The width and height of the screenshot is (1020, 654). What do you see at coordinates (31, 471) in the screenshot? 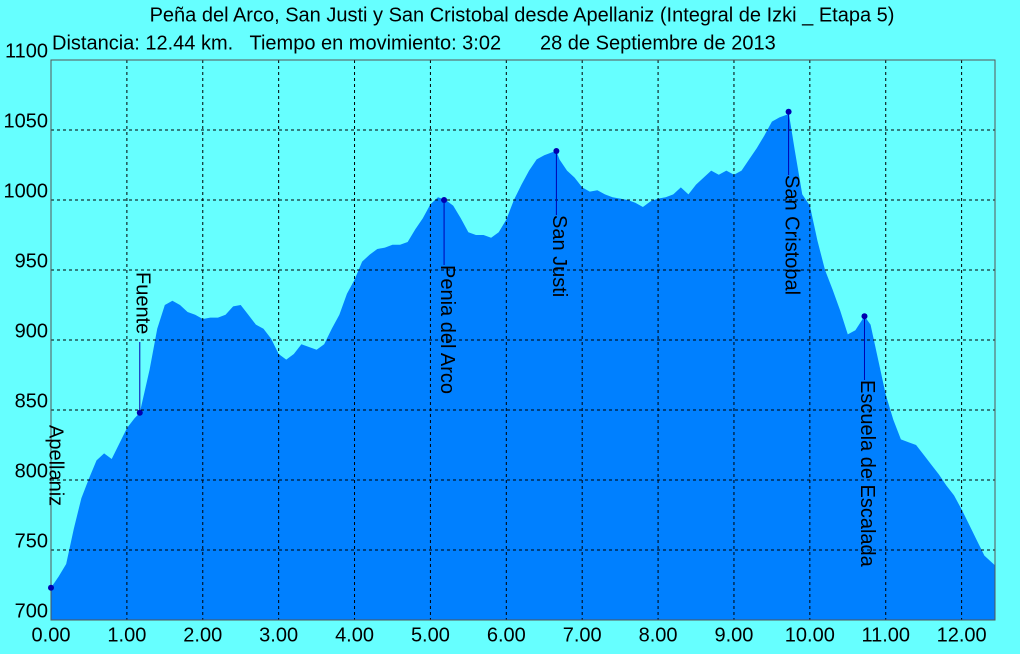
I see `y-tick-label: 800` at bounding box center [31, 471].